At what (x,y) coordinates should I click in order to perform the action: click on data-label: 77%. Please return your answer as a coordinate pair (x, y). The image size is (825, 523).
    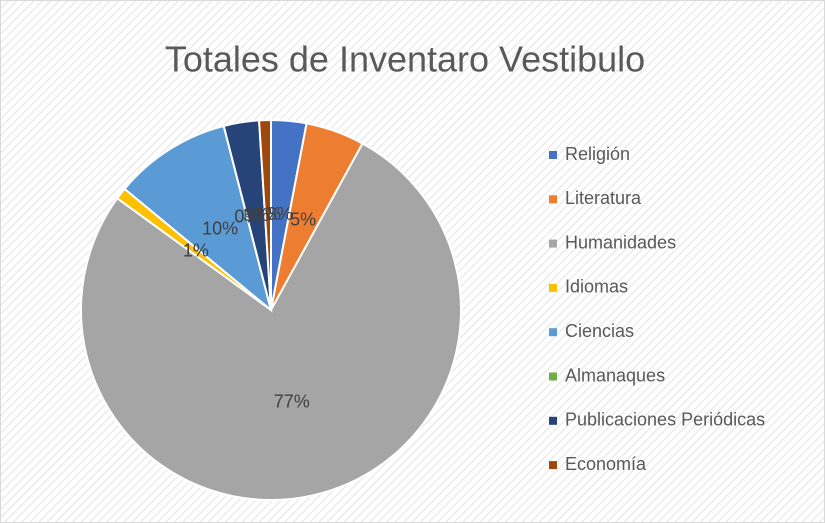
    Looking at the image, I should click on (292, 401).